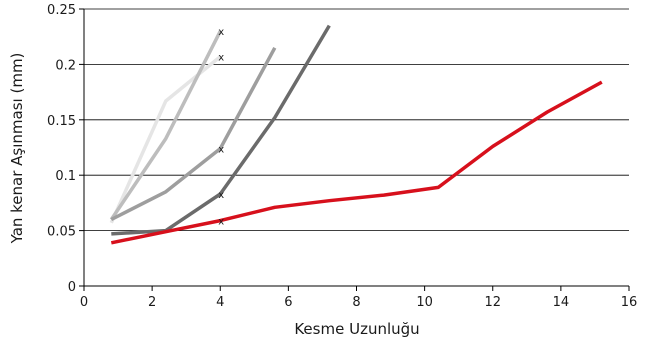  What do you see at coordinates (356, 329) in the screenshot?
I see `x-axis-title: Kesme Uzunluğu` at bounding box center [356, 329].